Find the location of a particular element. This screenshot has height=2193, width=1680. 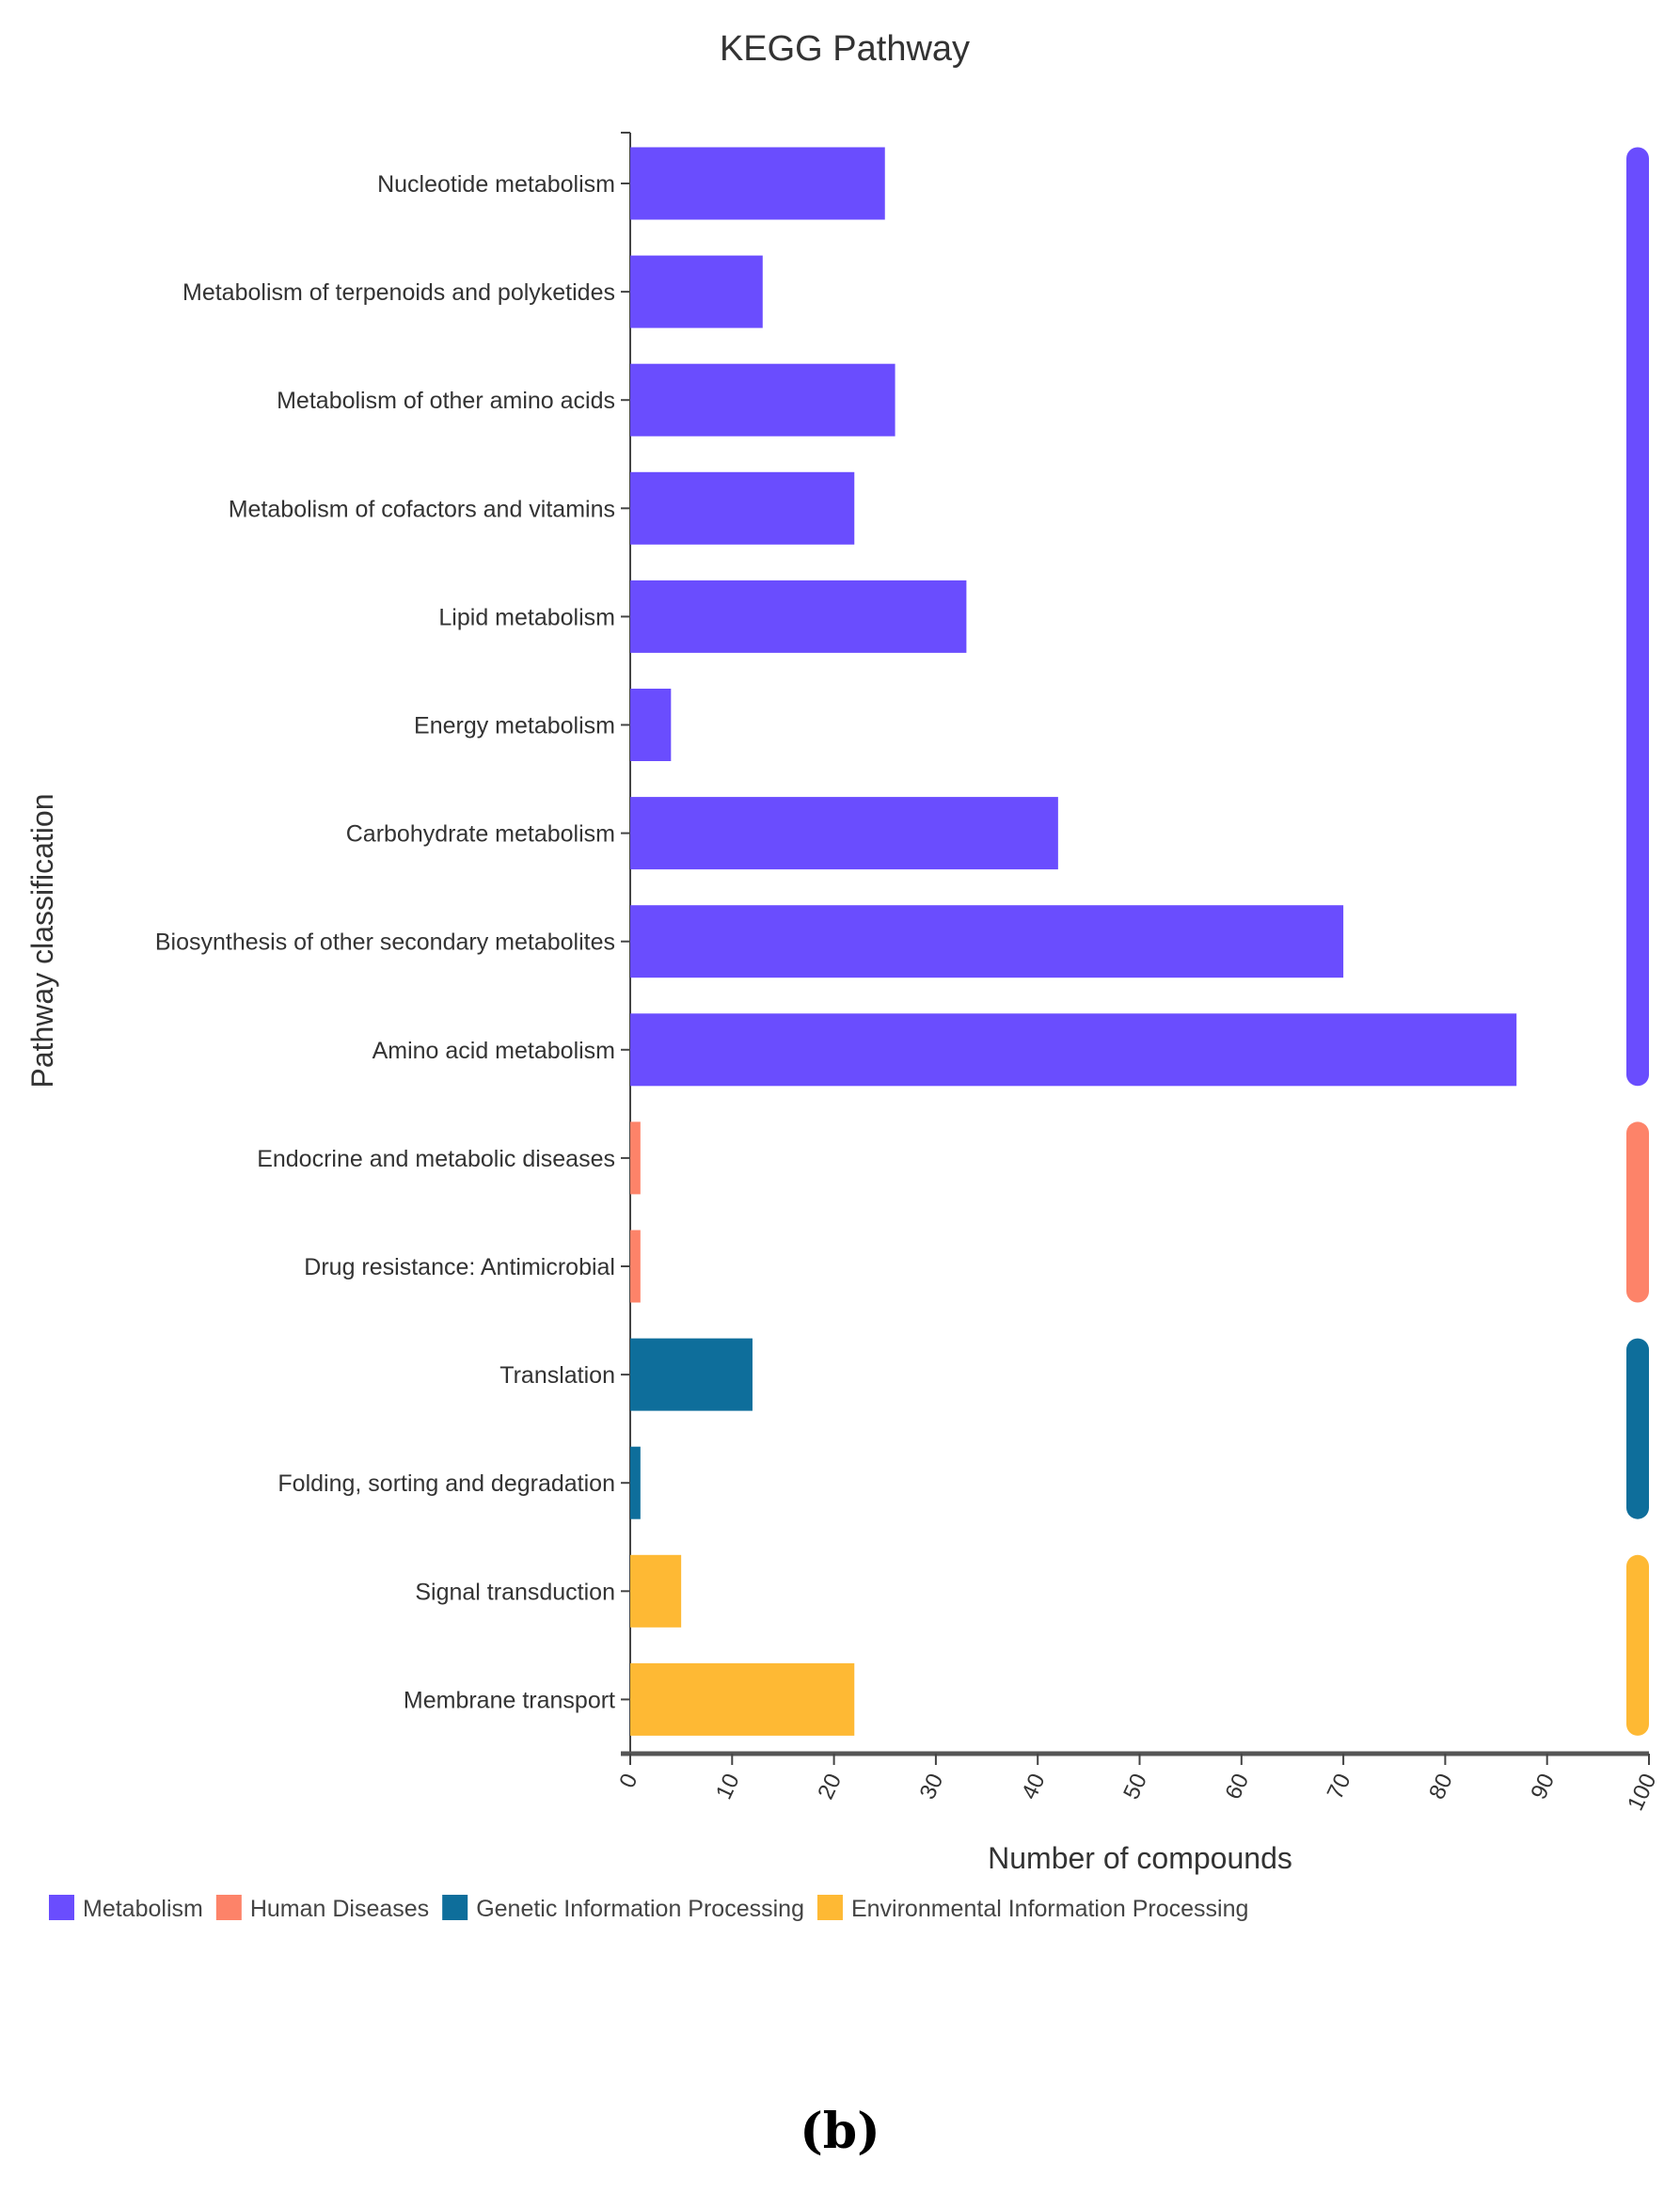

y-tick-label-1: Metabolism of terpenoids and polyketides is located at coordinates (398, 292).